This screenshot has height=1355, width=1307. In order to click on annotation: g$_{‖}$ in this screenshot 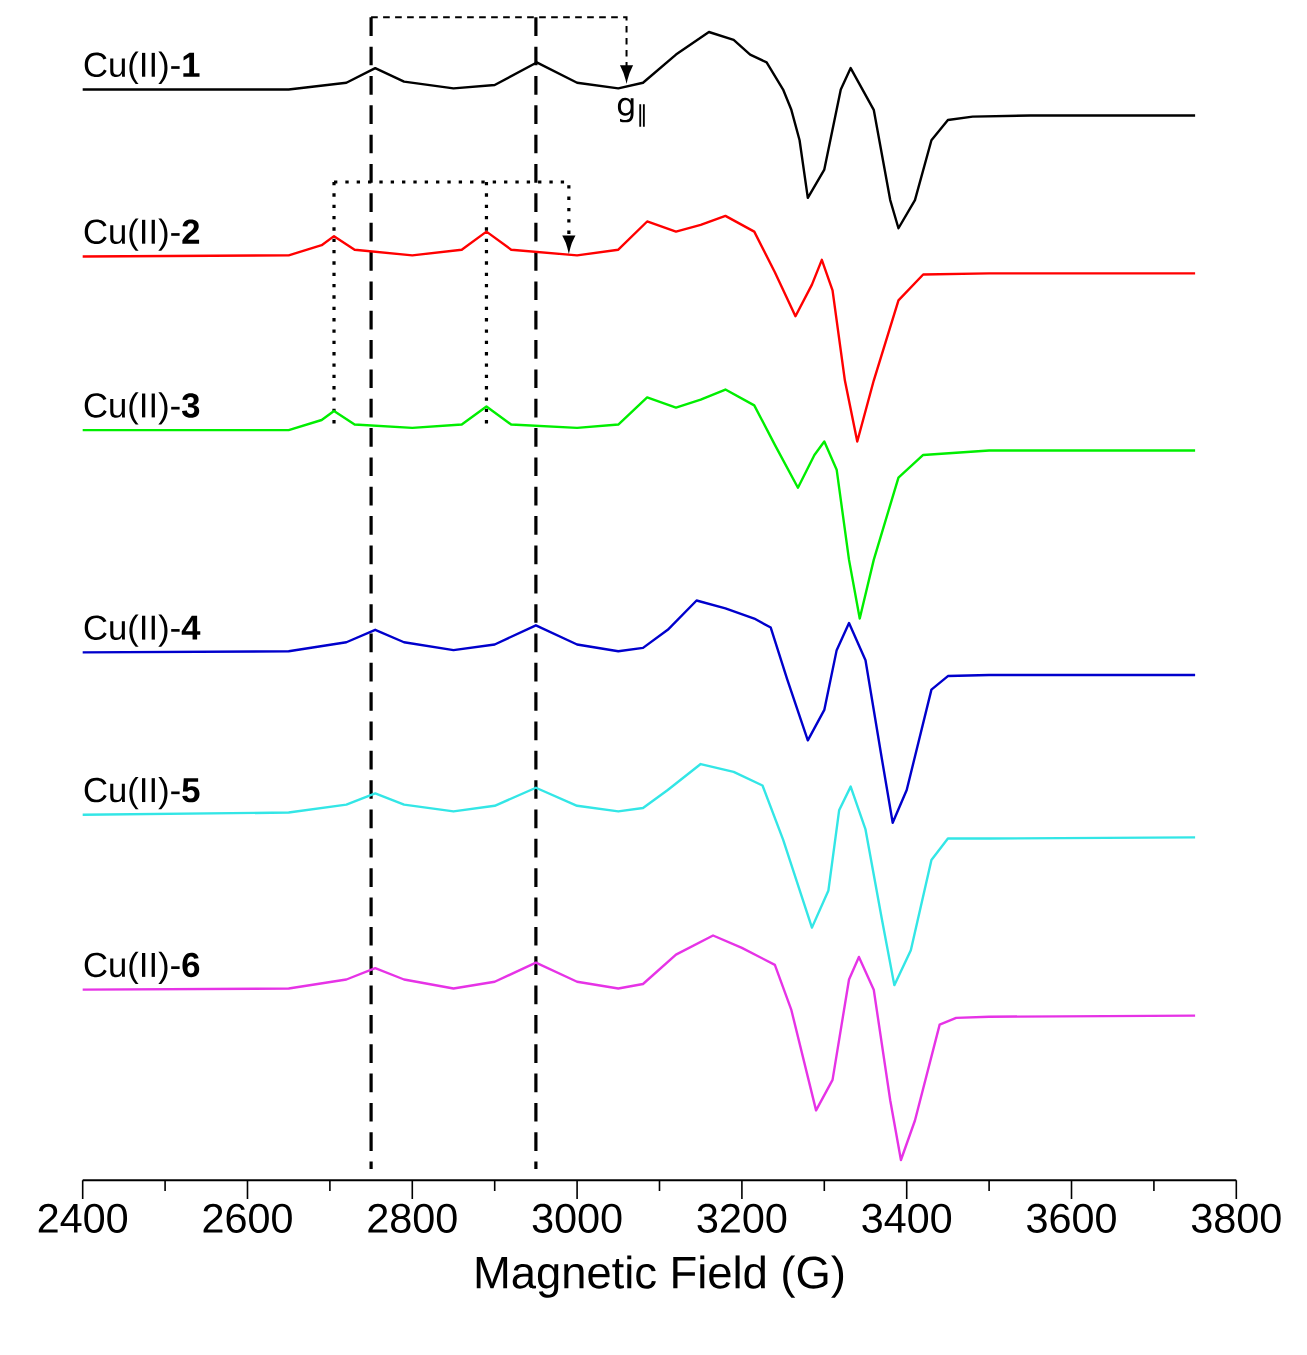, I will do `click(631, 112)`.